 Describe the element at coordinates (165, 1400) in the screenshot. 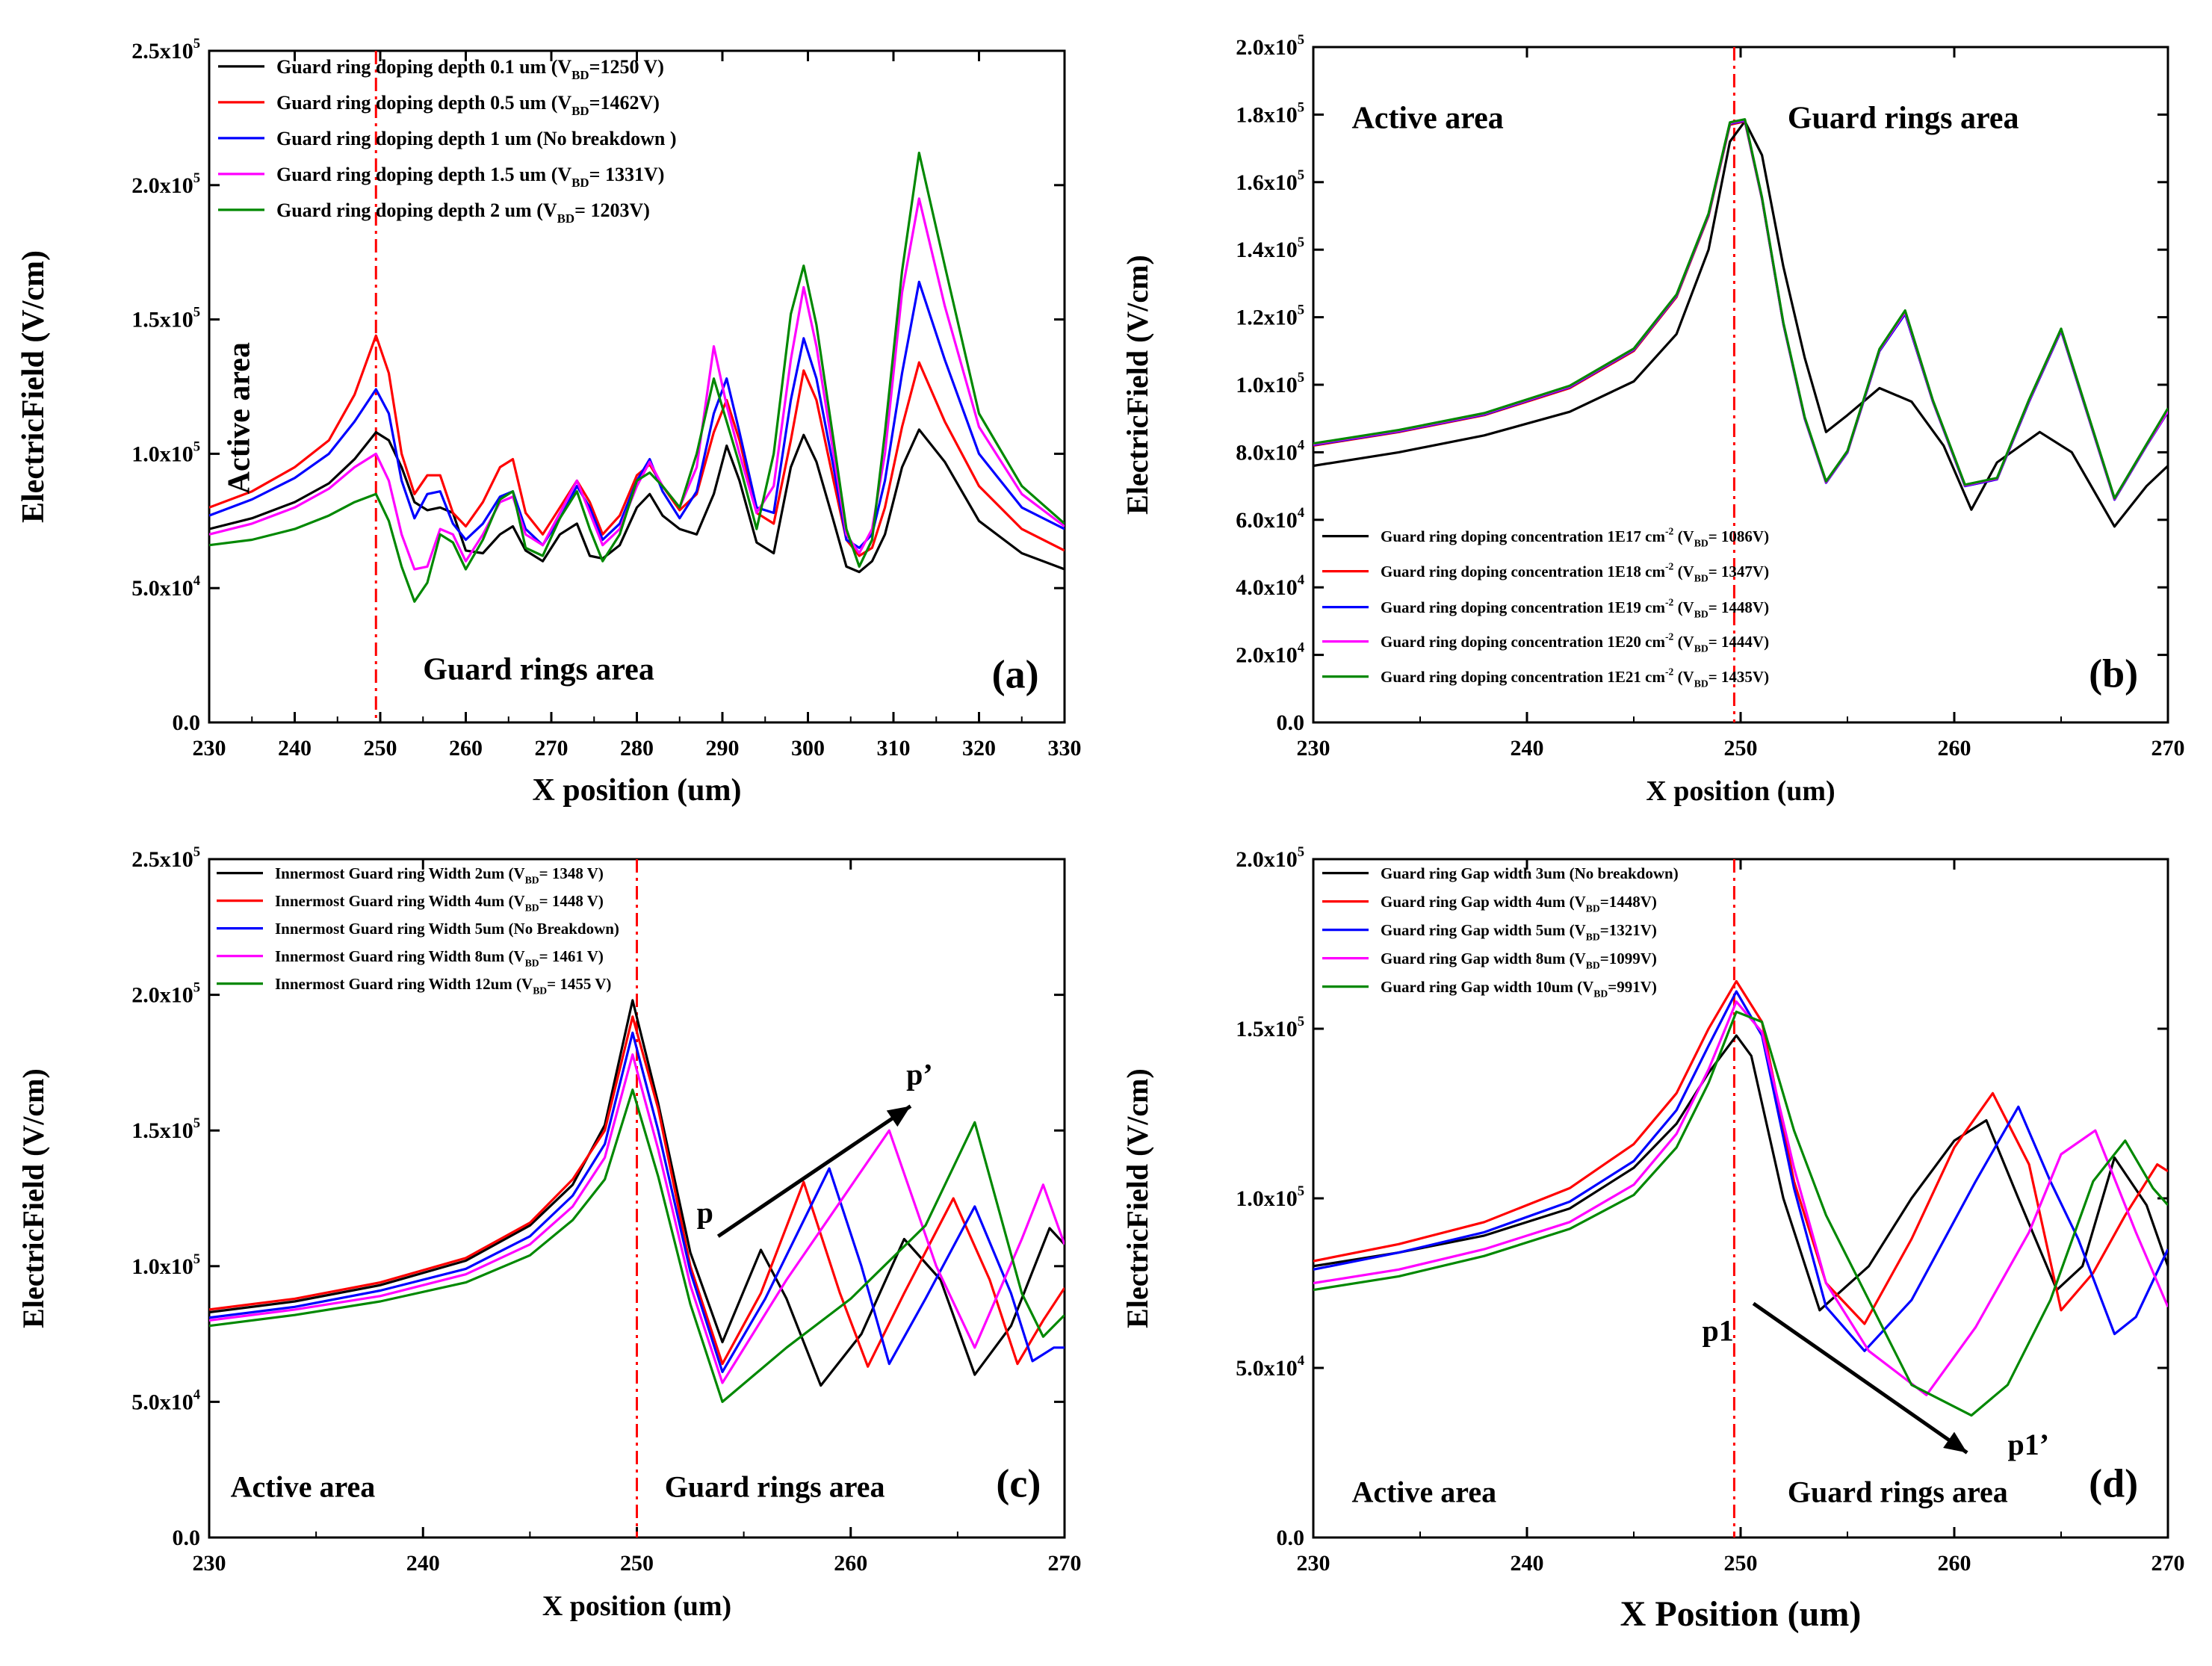

I see `y-tick-label: 5.0x10⁴` at that location.